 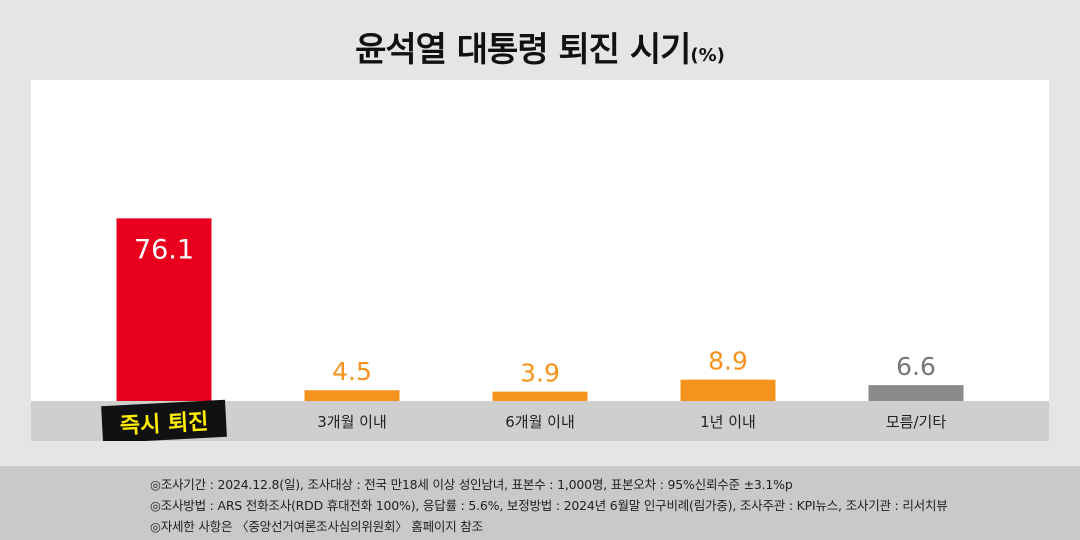 What do you see at coordinates (707, 55) in the screenshot?
I see `chart-title-unit: (%)` at bounding box center [707, 55].